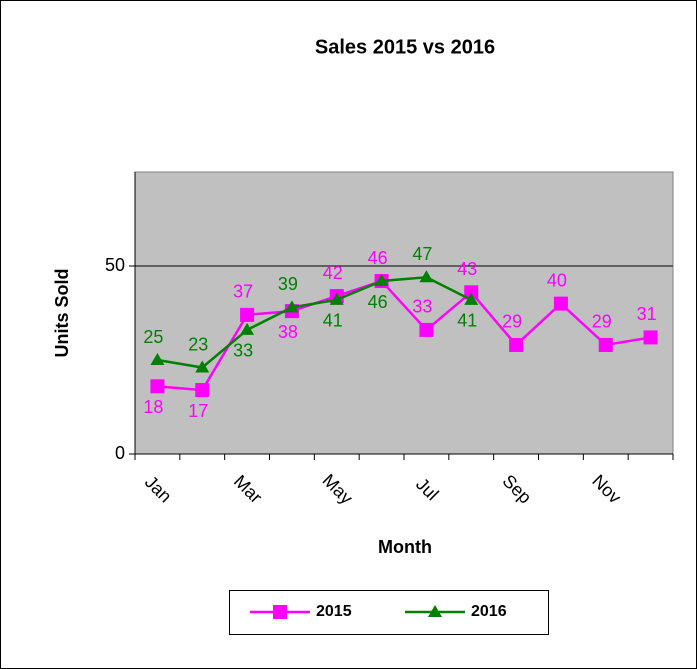 The image size is (697, 669). Describe the element at coordinates (198, 411) in the screenshot. I see `data-label: 17` at that location.